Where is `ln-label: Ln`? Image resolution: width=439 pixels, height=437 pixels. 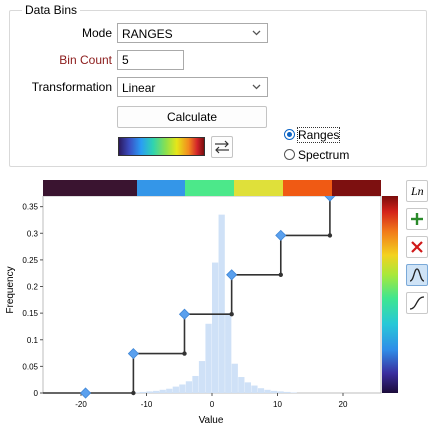 ln-label: Ln is located at coordinates (417, 191).